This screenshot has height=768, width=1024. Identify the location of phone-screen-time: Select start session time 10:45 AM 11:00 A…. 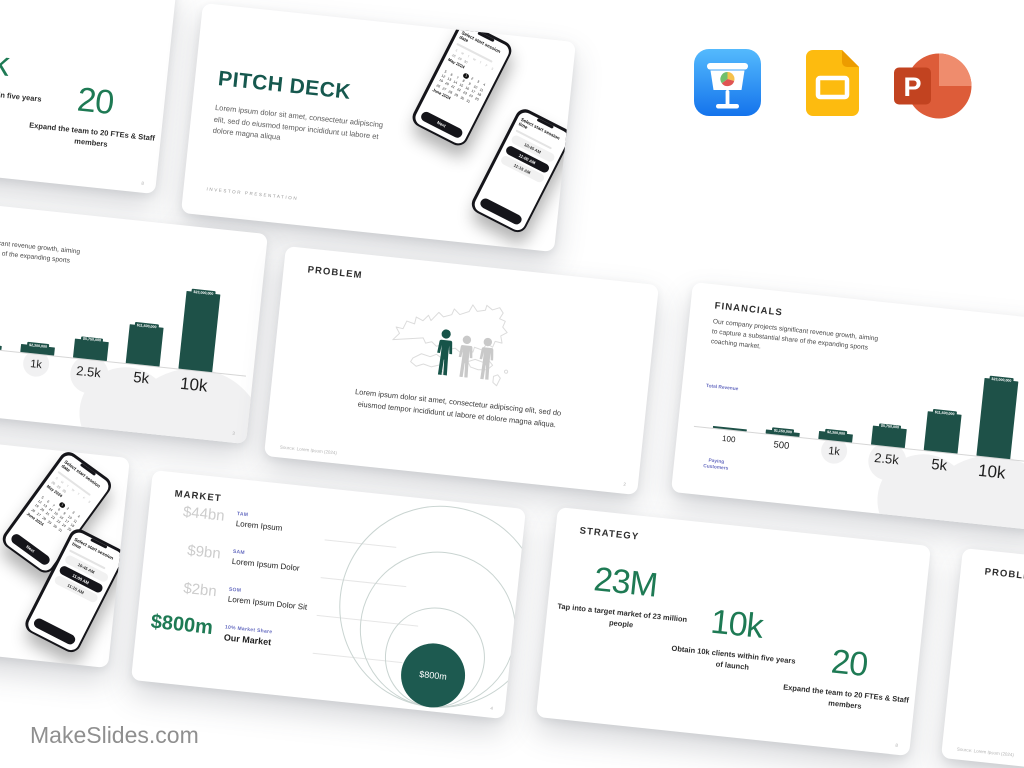
(521, 171).